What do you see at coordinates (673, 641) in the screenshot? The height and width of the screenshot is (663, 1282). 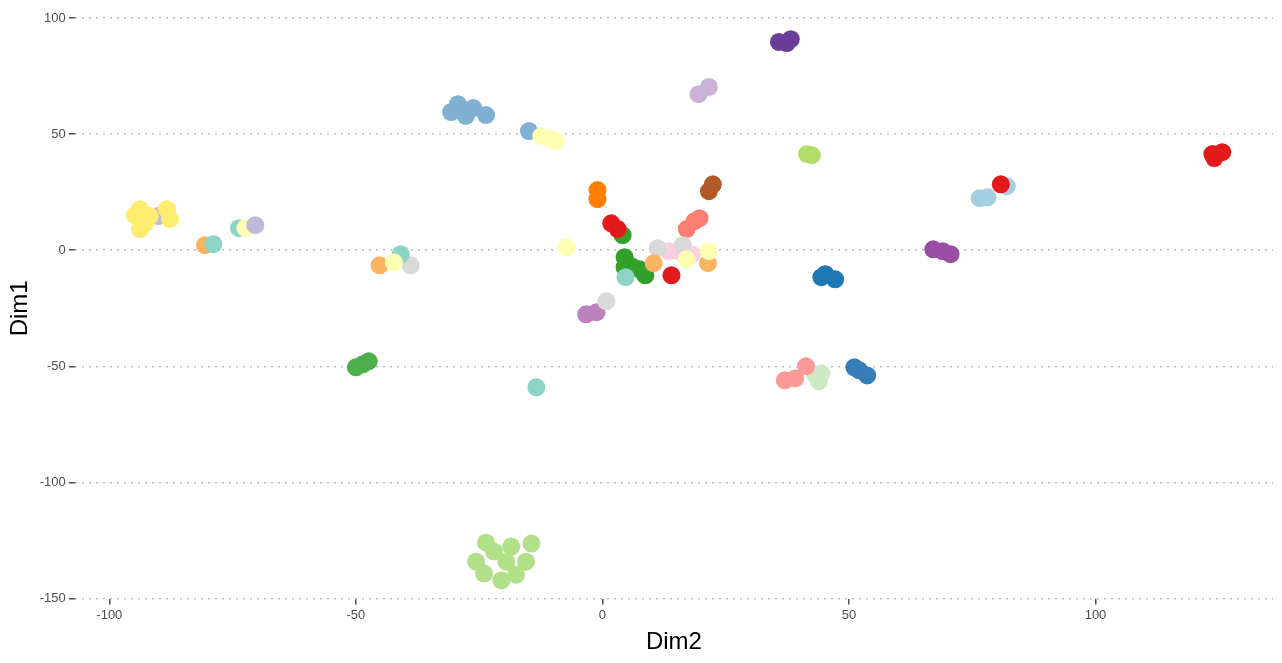 I see `x-axis-title: Dim2` at bounding box center [673, 641].